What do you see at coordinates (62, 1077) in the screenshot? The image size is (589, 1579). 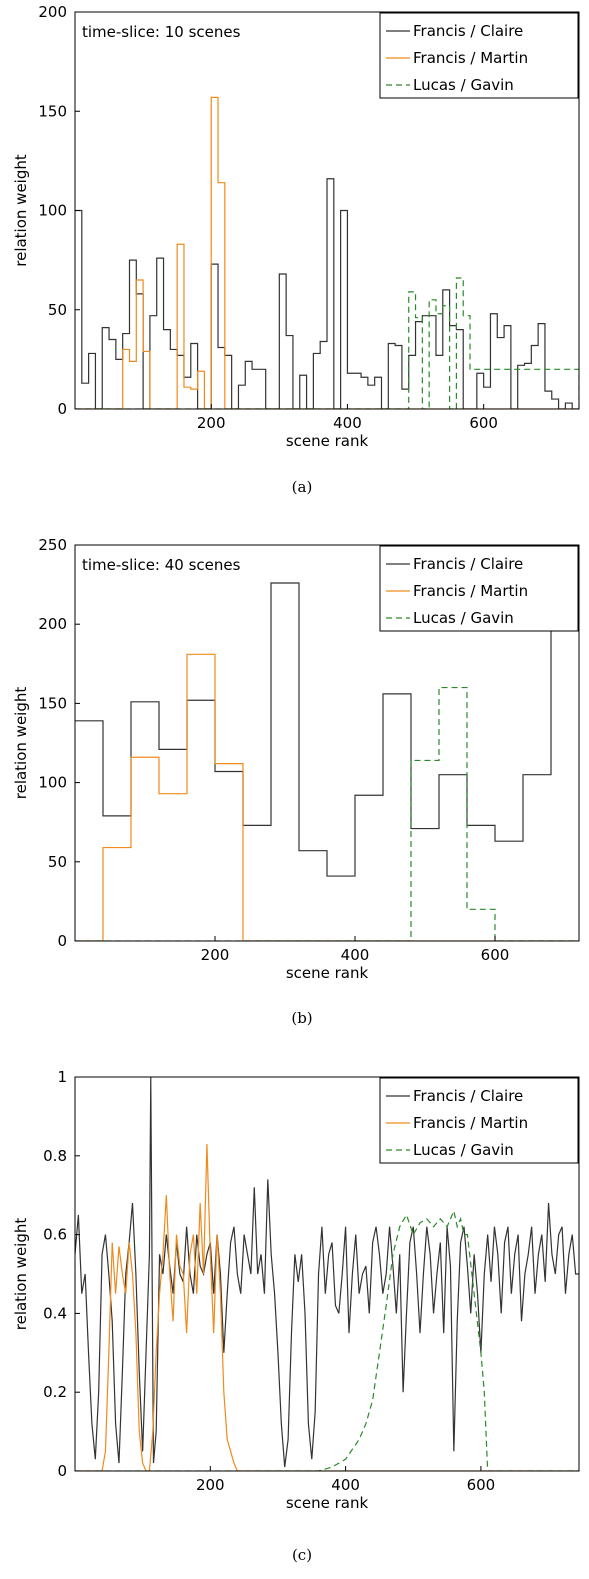 I see `y-tick-label: 1` at bounding box center [62, 1077].